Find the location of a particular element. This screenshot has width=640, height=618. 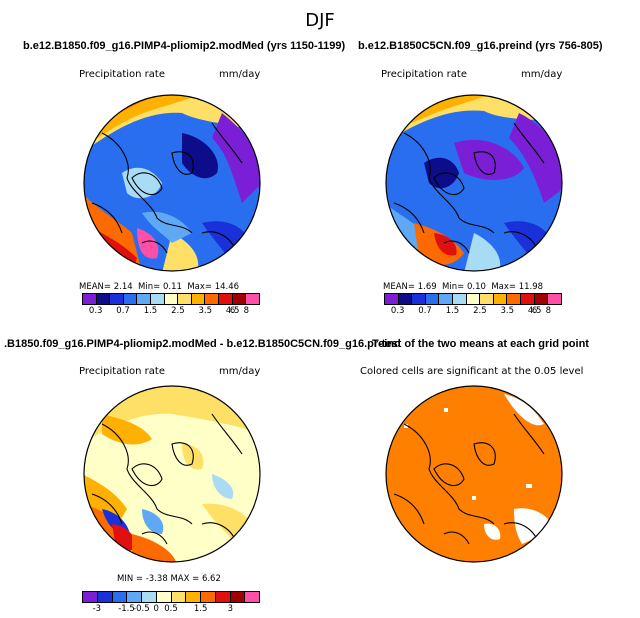

panel-3-max-label: MAX = is located at coordinates (185, 579).